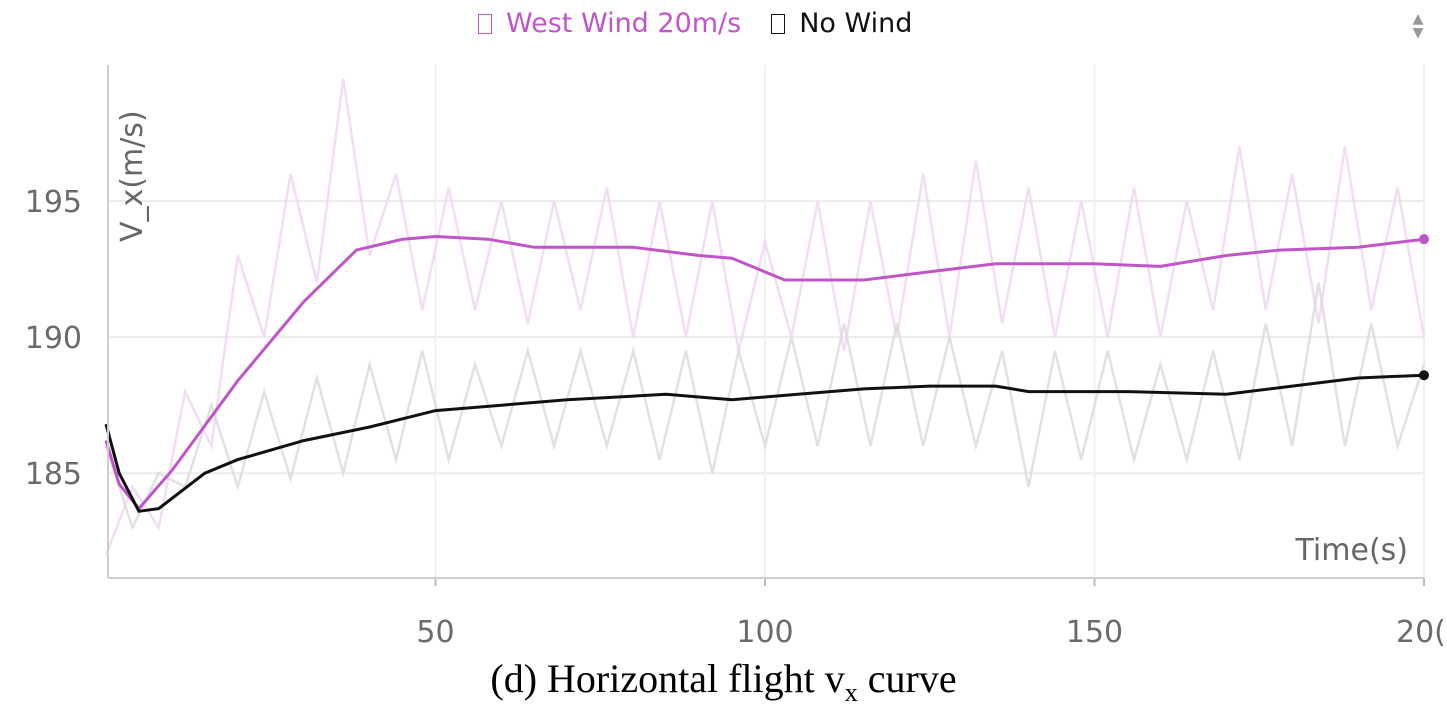  Describe the element at coordinates (53, 202) in the screenshot. I see `y-tick-label: 195` at that location.